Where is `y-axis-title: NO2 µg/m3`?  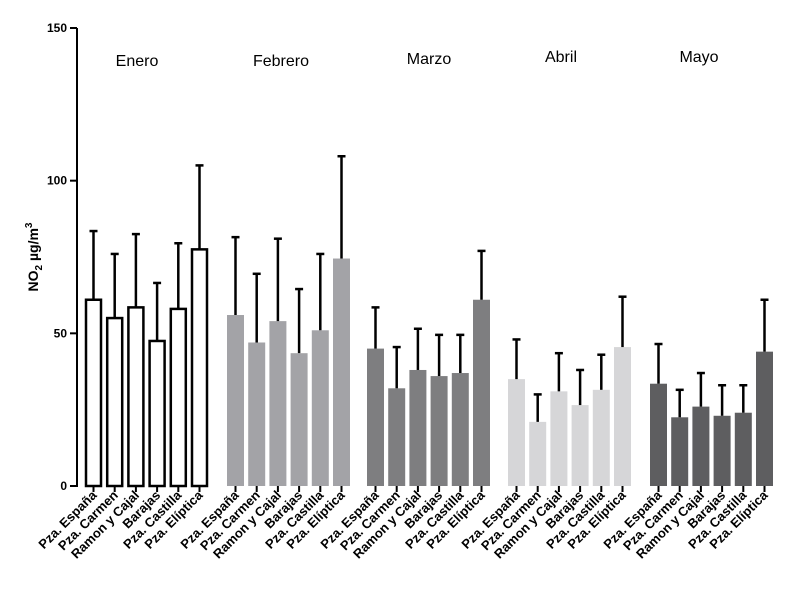 y-axis-title: NO2 µg/m3 is located at coordinates (34, 256).